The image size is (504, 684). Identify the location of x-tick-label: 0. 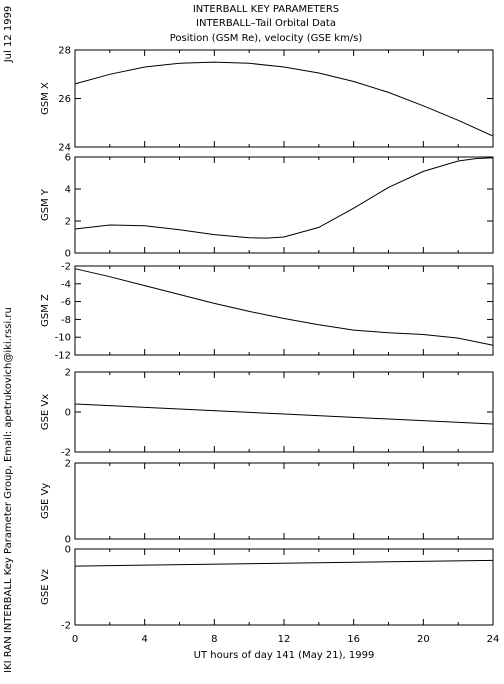
(75, 639).